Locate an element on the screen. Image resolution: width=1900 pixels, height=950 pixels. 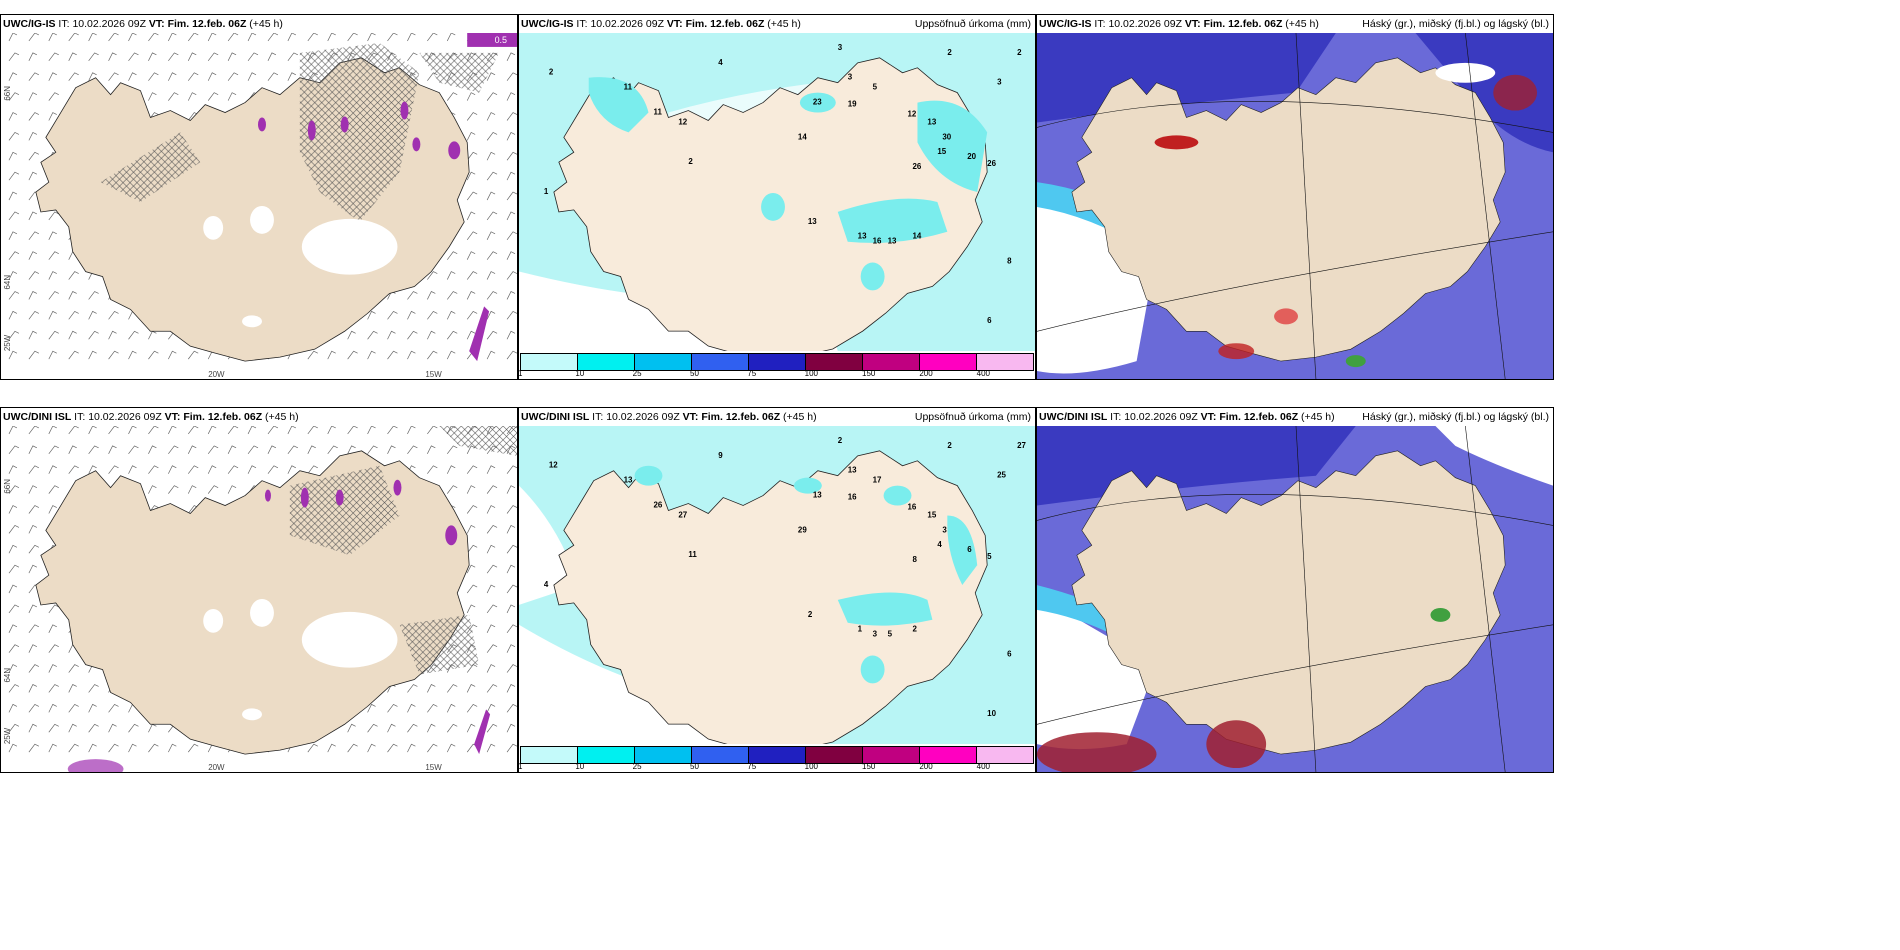
precip-value: 5 is located at coordinates (989, 556).